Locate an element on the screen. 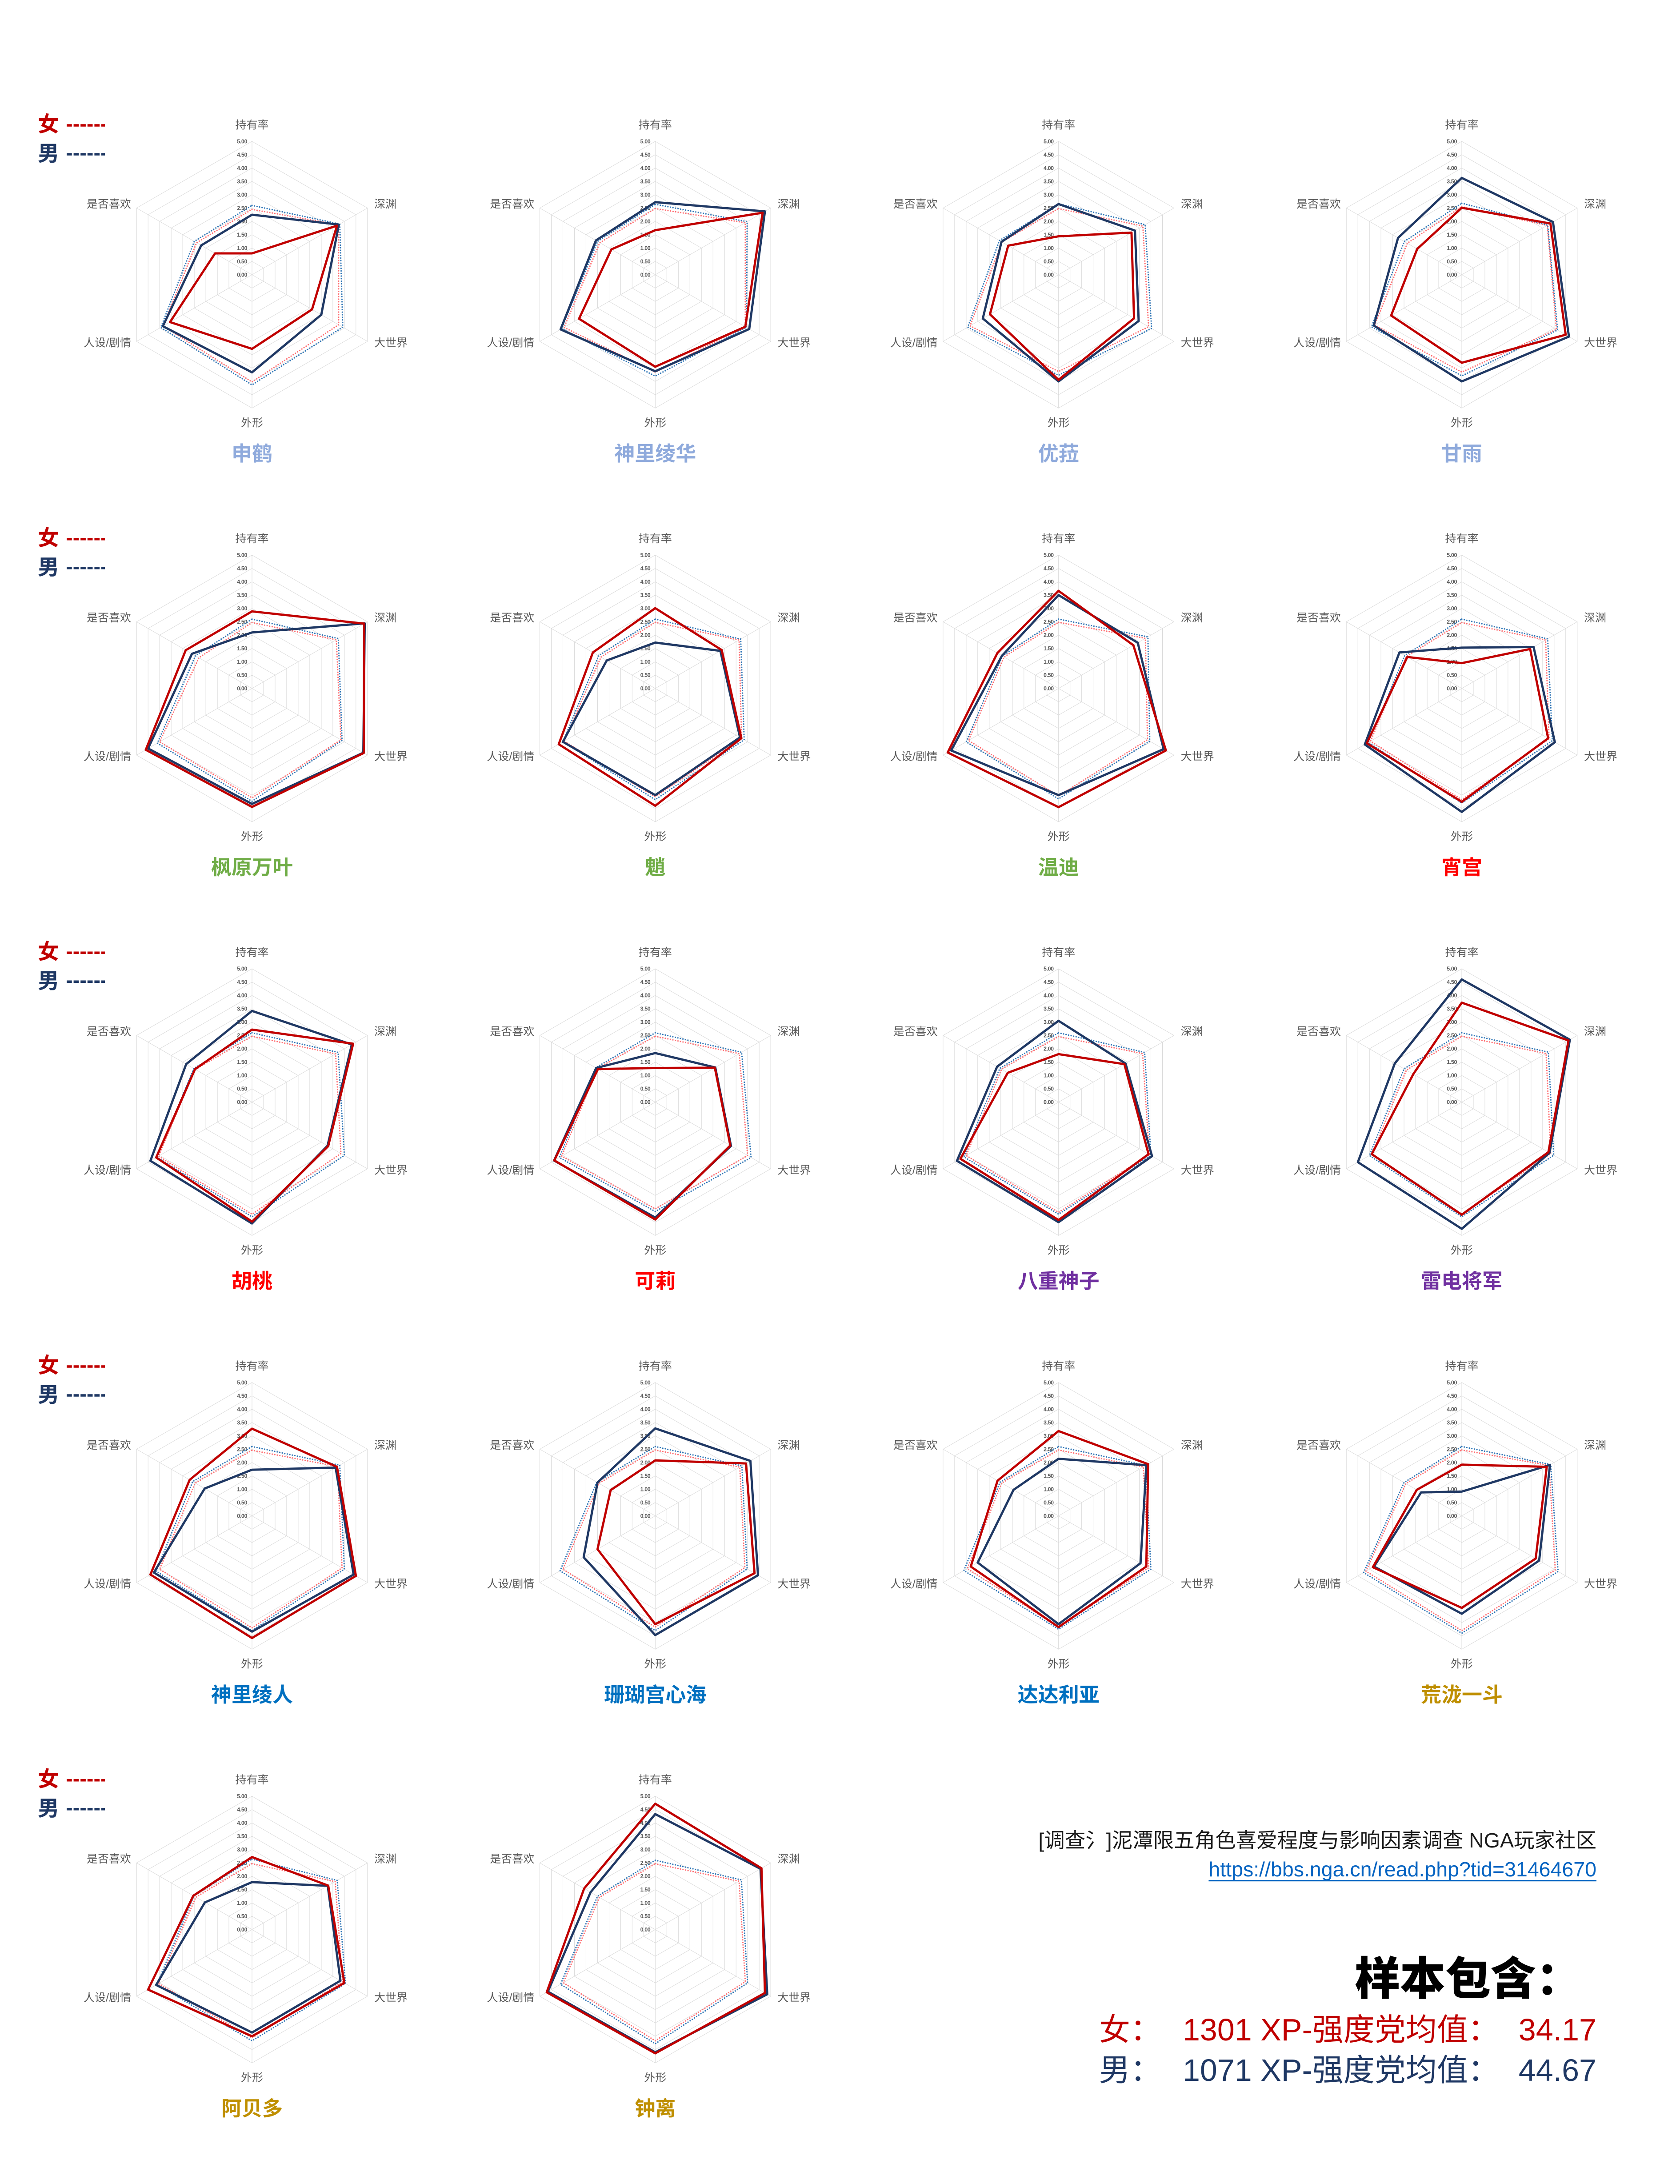 This screenshot has height=2184, width=1680. svg-text:https://bbs.nga.cn/read.php?ti: https://bbs.nga.cn/read.php?tid=31464670 is located at coordinates (1402, 1869).